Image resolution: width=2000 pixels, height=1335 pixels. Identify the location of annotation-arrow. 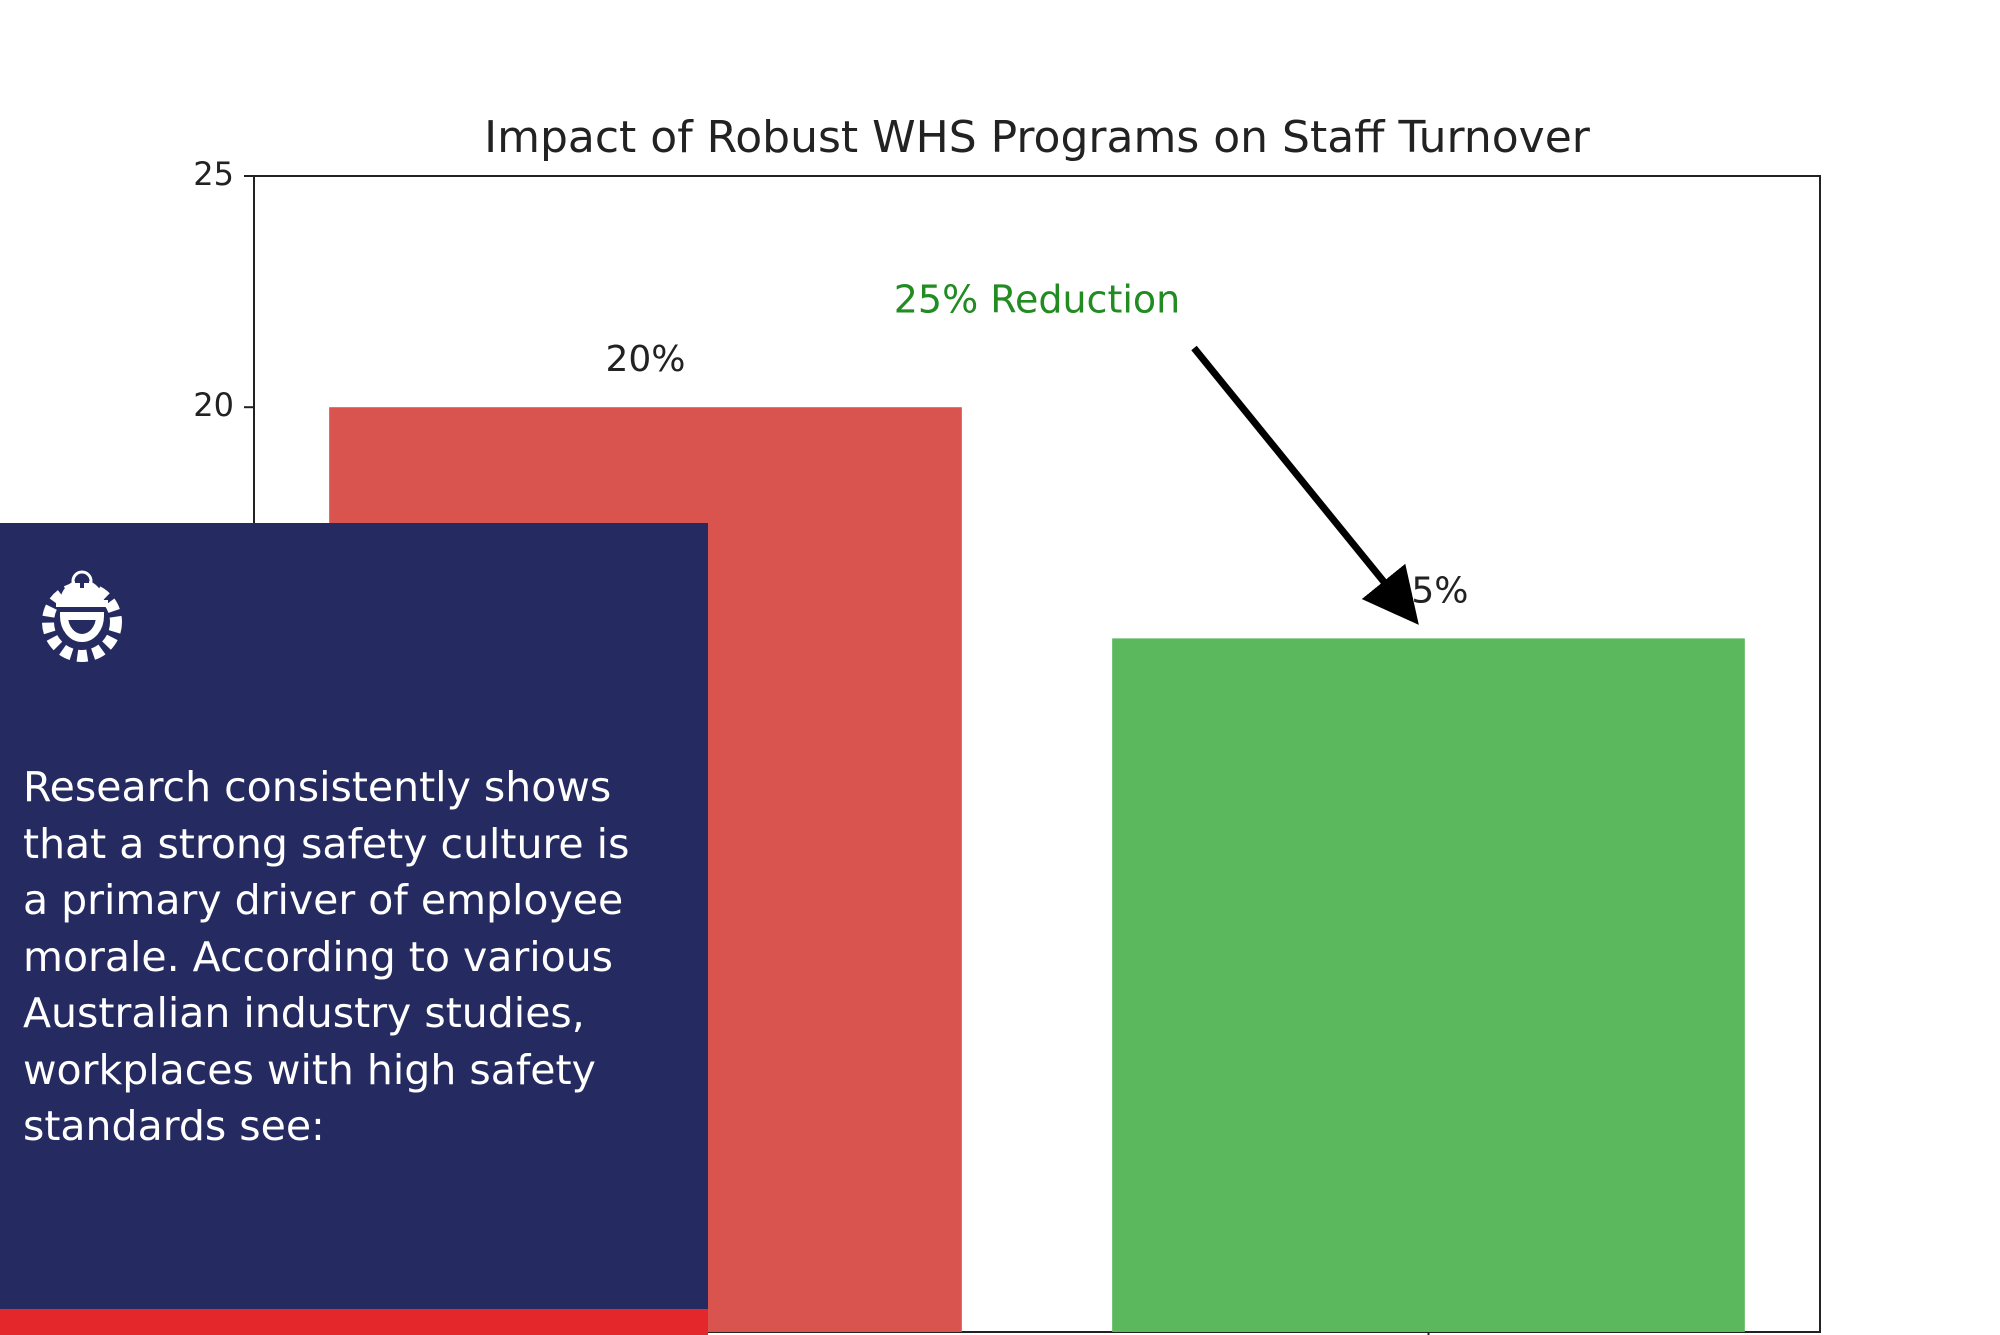
(1305, 485).